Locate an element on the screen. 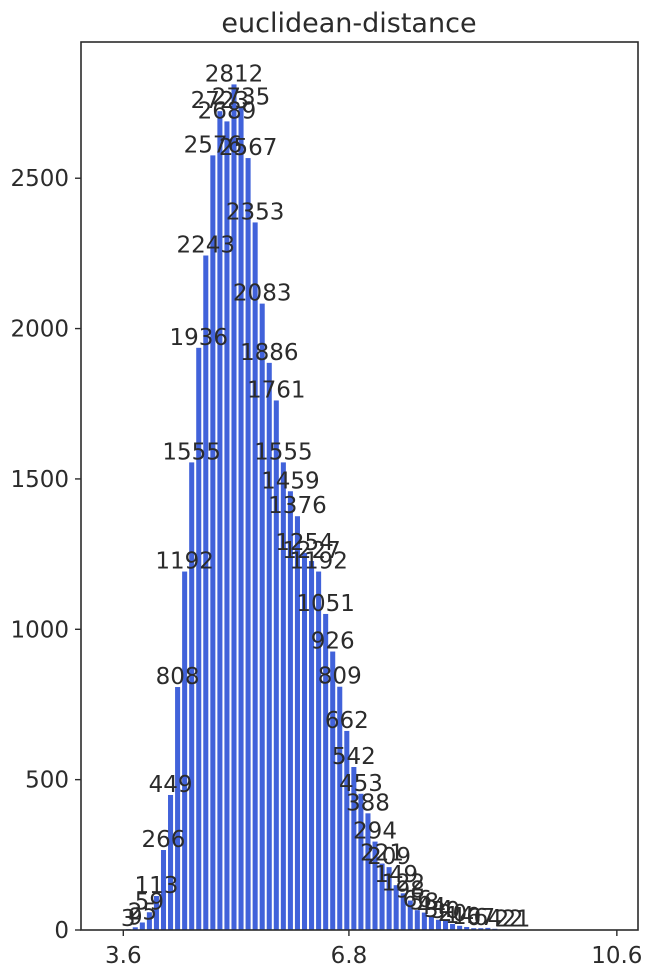 The height and width of the screenshot is (979, 648). bar-value-label: 809 is located at coordinates (340, 677).